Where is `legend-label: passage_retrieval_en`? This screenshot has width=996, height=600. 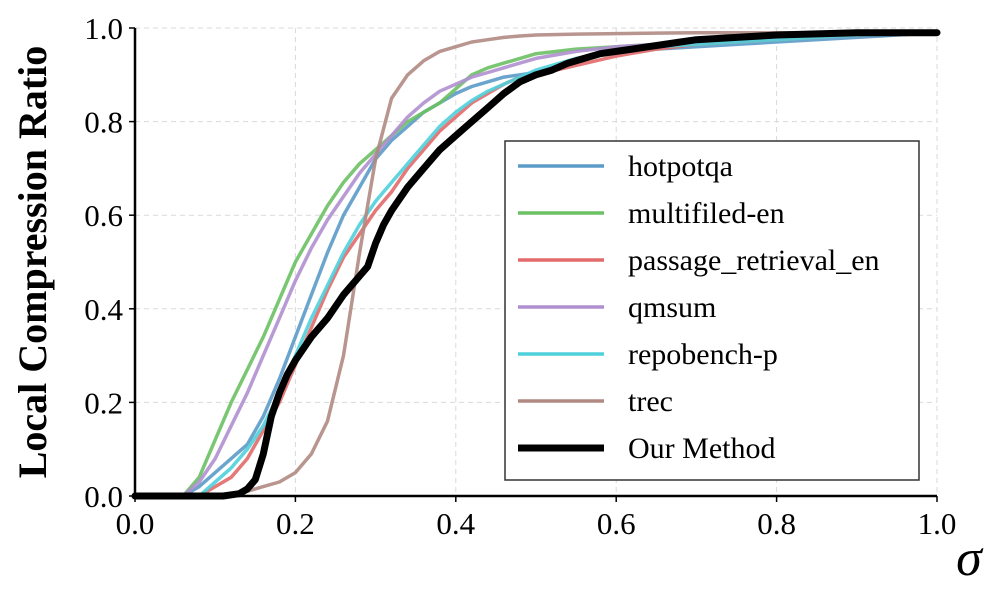 legend-label: passage_retrieval_en is located at coordinates (754, 260).